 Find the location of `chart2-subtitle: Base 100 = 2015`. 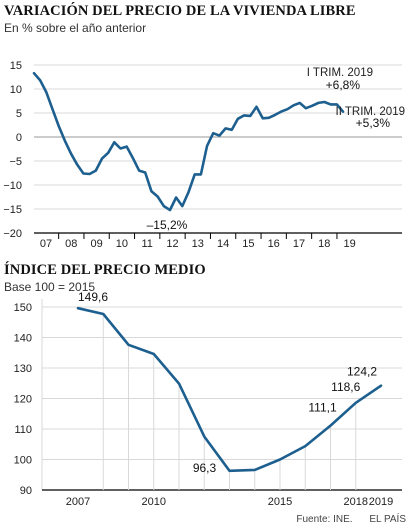

chart2-subtitle: Base 100 = 2015 is located at coordinates (50, 287).